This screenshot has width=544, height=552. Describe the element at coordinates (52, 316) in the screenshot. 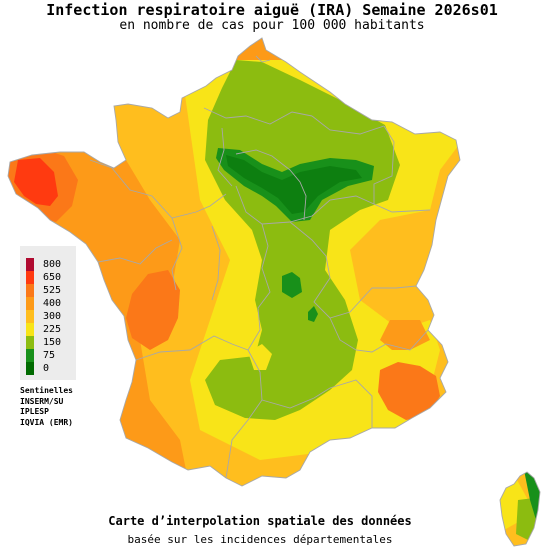

I see `legend-label: 300` at that location.